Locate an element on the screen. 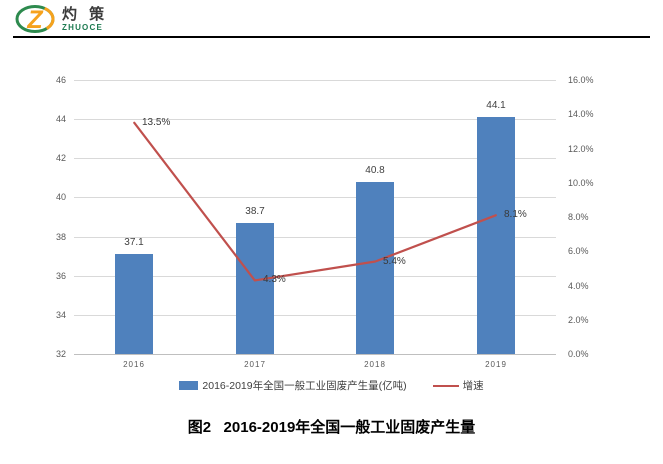 The height and width of the screenshot is (464, 663). y-axis-right-tick-label: 6.0% is located at coordinates (578, 251).